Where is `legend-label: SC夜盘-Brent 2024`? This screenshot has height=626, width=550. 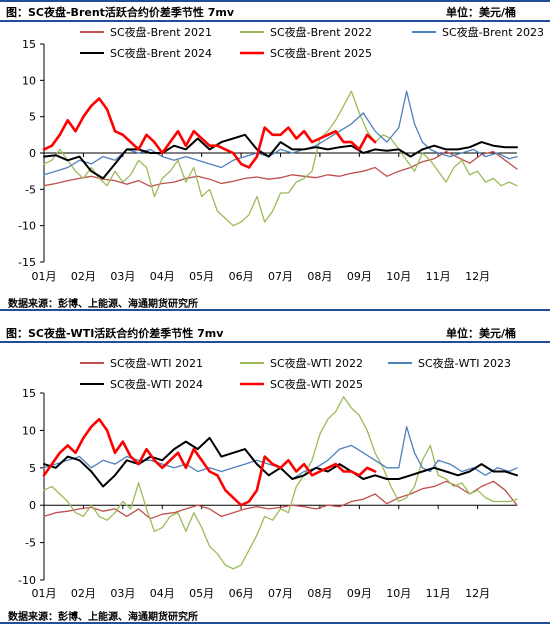 legend-label: SC夜盘-Brent 2024 is located at coordinates (161, 53).